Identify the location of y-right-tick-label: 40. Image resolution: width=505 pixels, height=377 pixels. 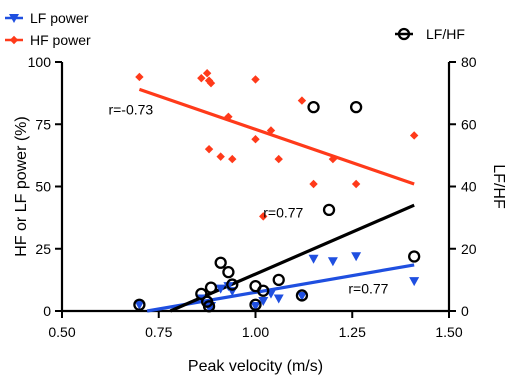
(469, 187).